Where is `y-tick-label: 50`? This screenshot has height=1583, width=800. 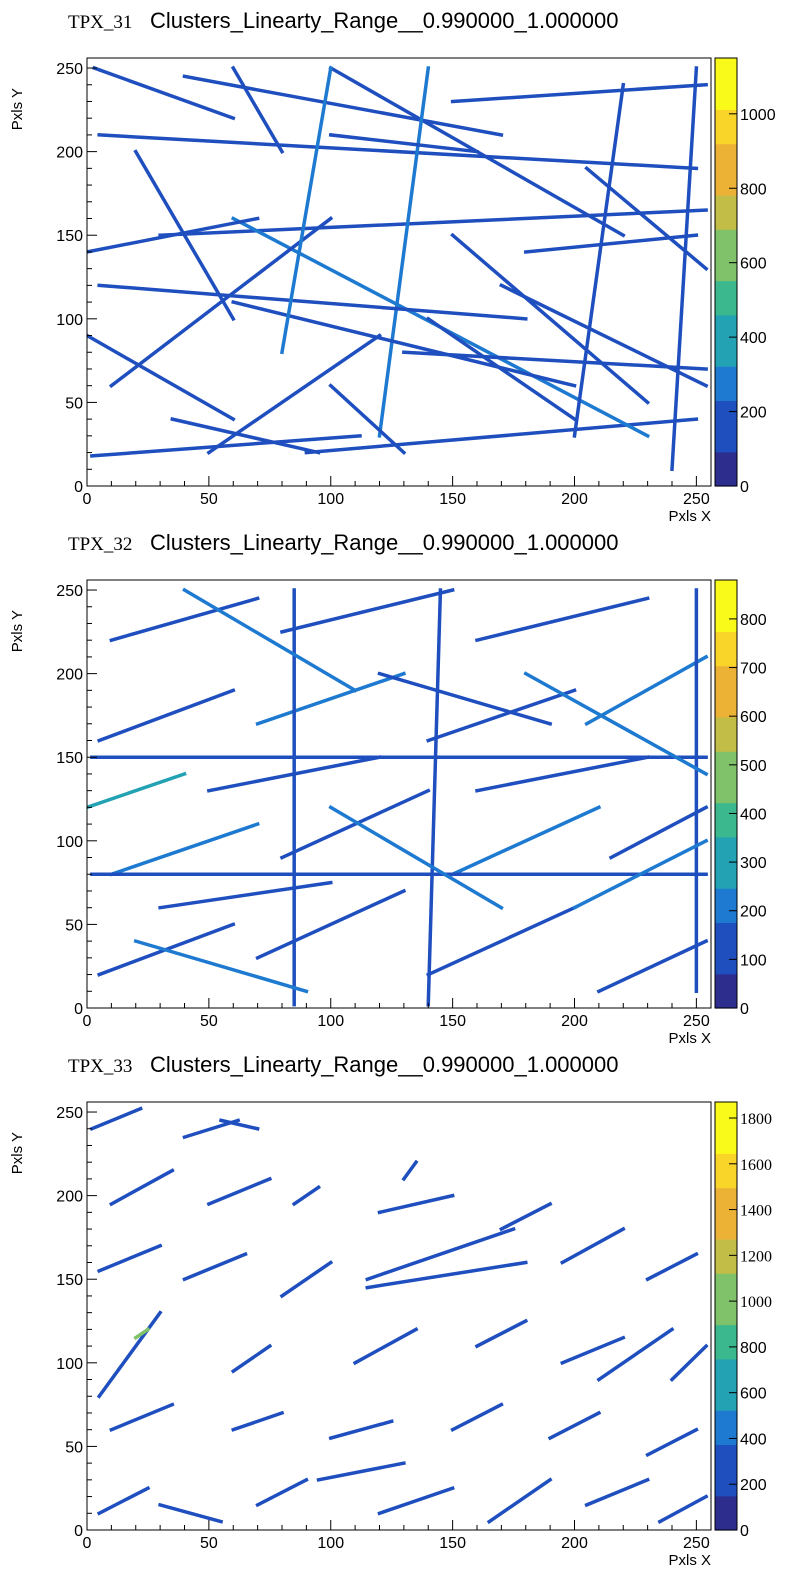
y-tick-label: 50 is located at coordinates (74, 403).